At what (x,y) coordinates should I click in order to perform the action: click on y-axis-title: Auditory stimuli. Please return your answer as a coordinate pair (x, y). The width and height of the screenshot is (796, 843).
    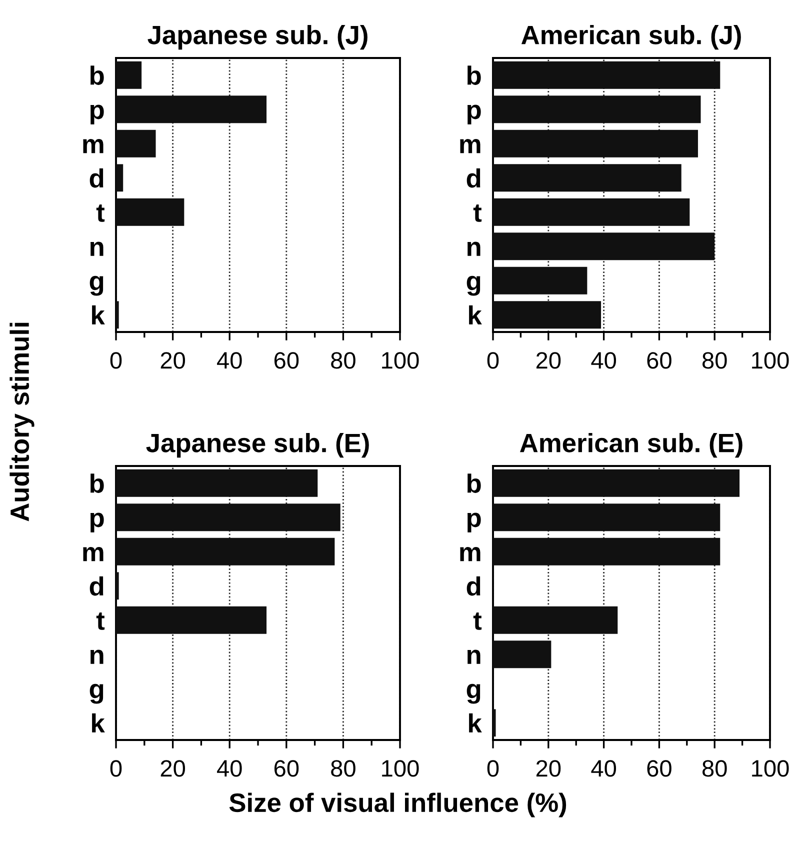
    Looking at the image, I should click on (22, 422).